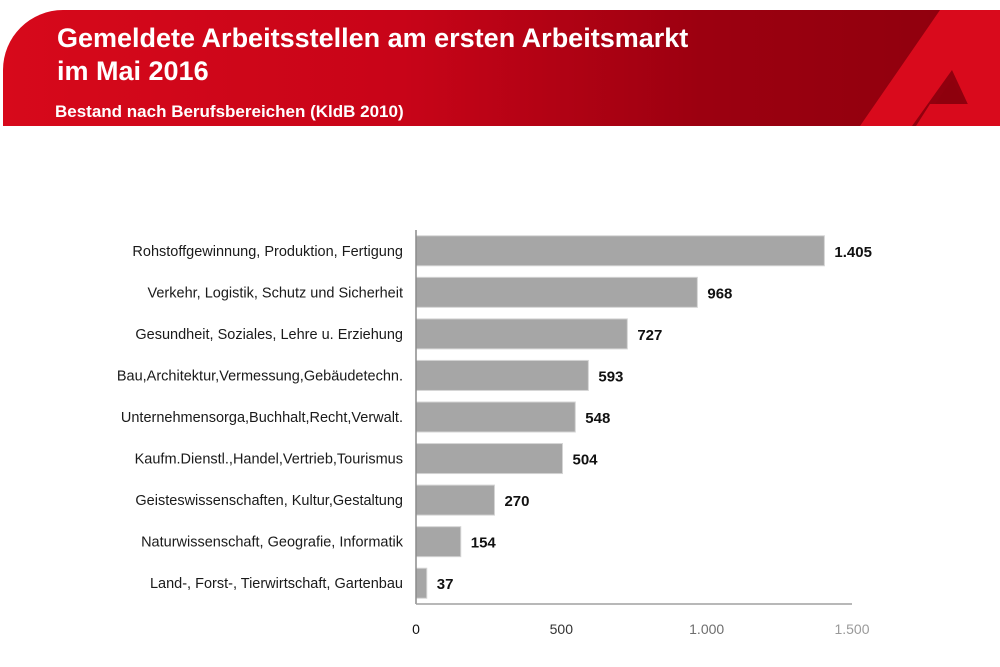 The height and width of the screenshot is (667, 1000). Describe the element at coordinates (585, 460) in the screenshot. I see `value-label: 504` at that location.